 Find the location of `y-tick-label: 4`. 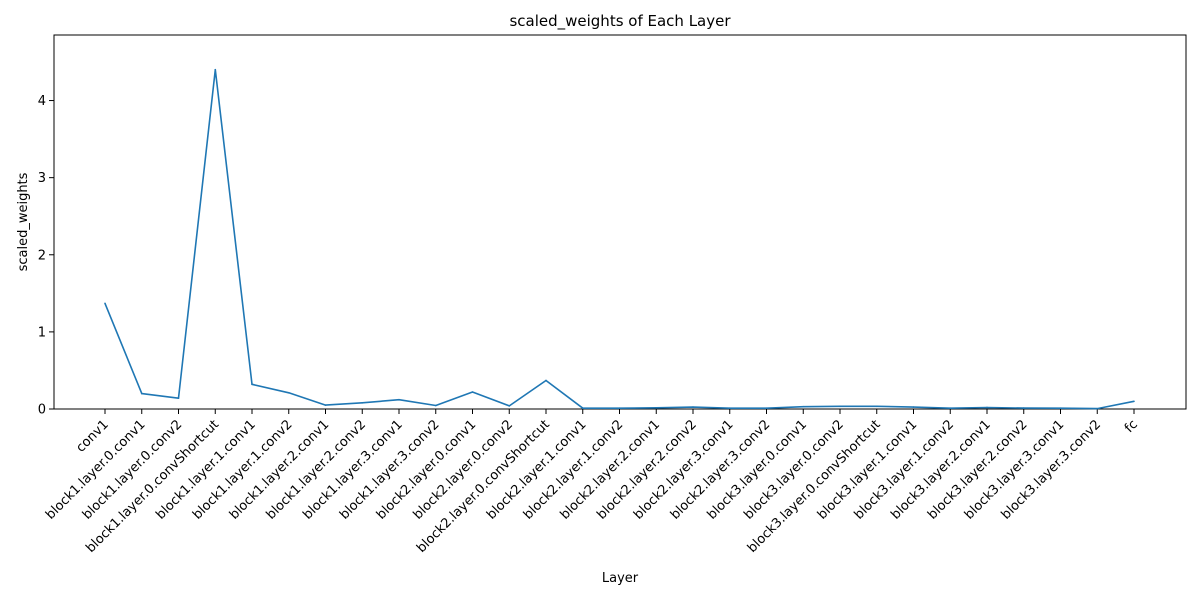

y-tick-label: 4 is located at coordinates (42, 101).